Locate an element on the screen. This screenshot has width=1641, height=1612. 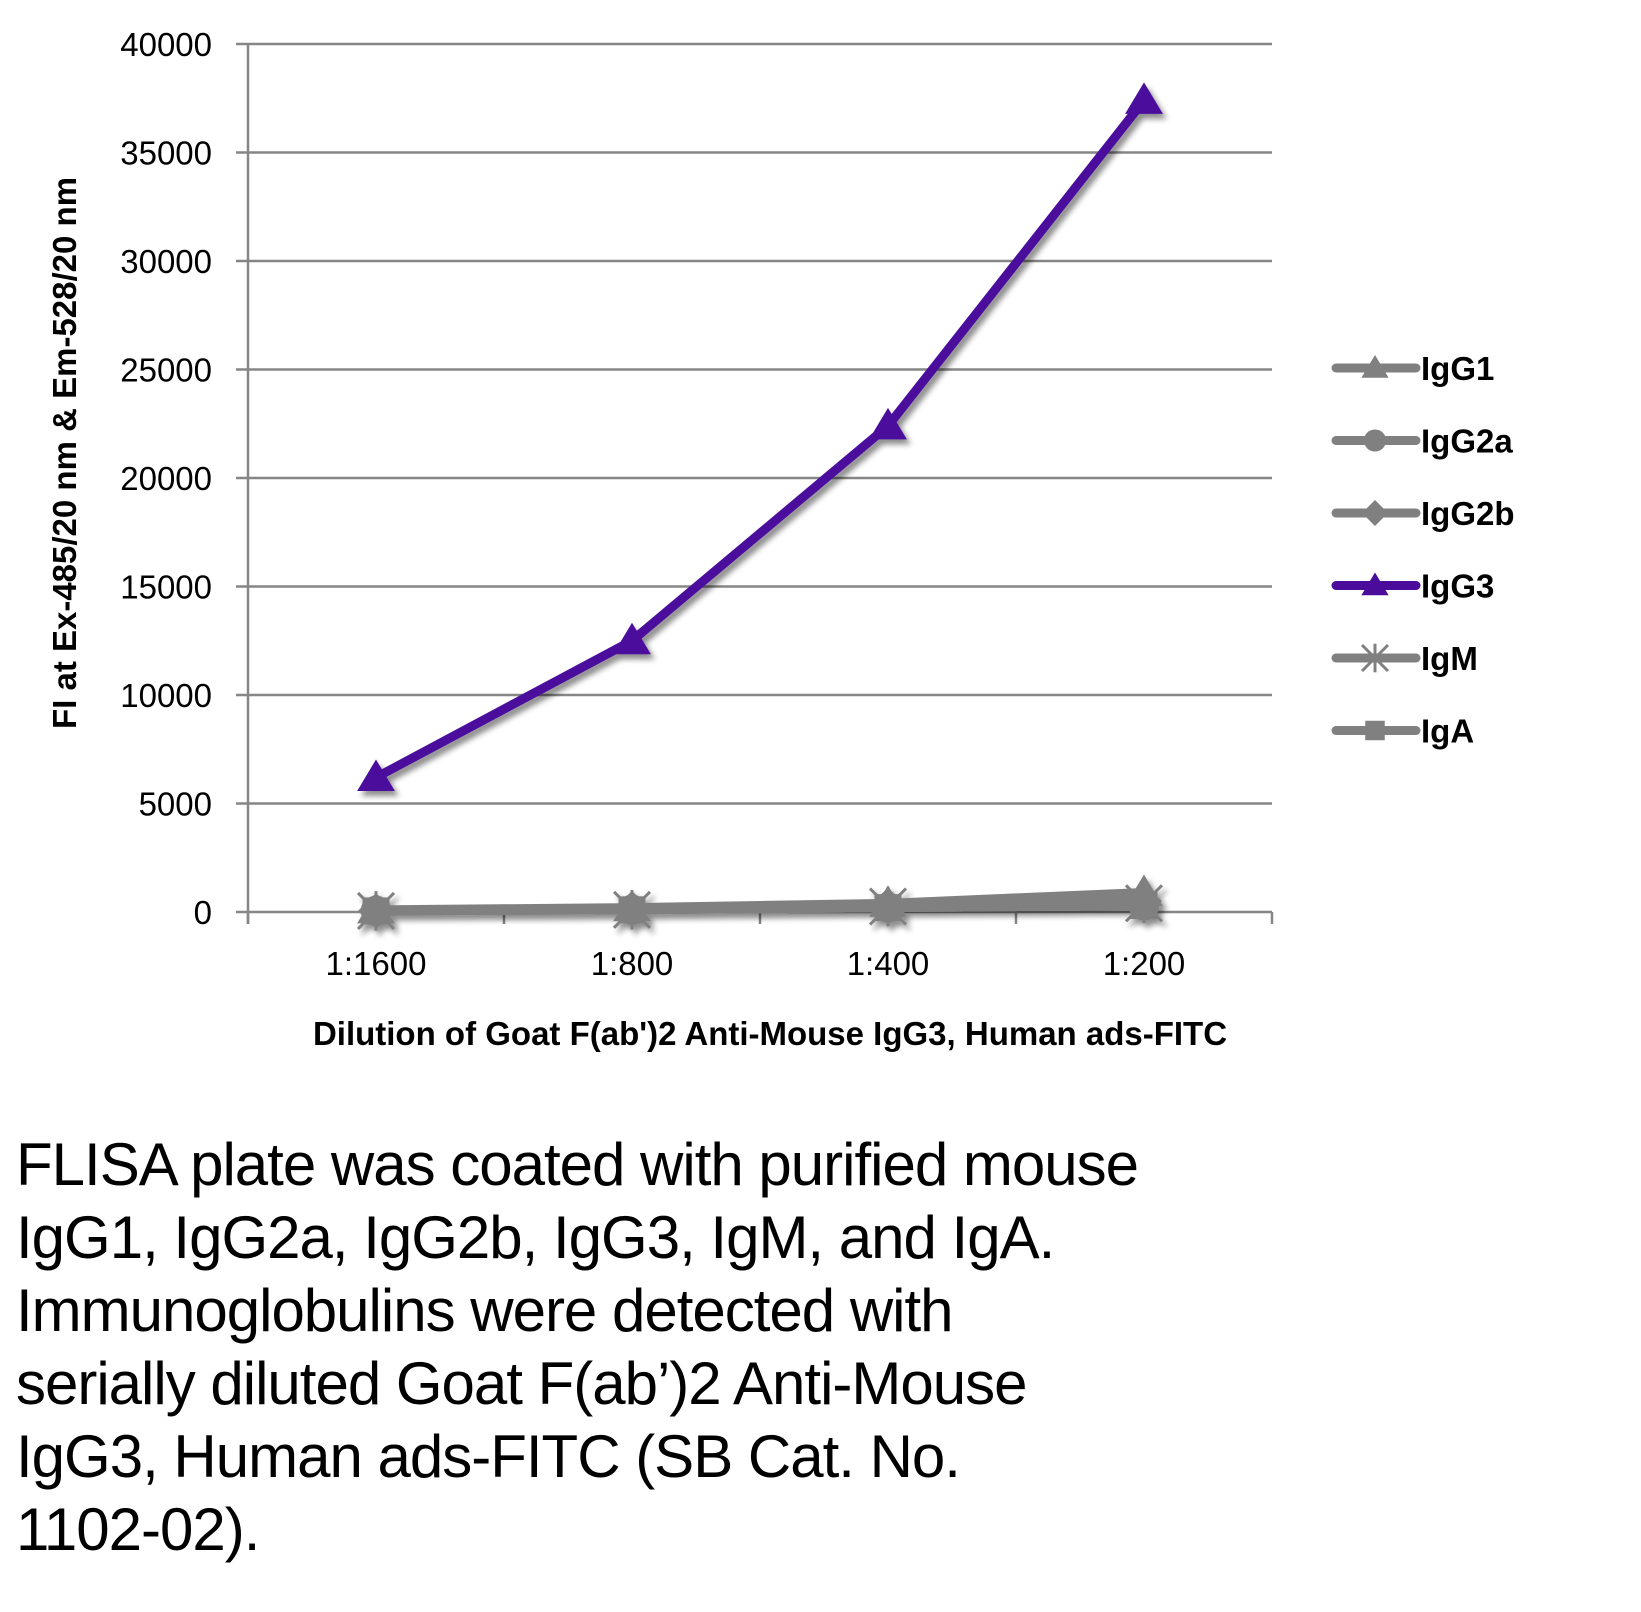
caption-line: 1102-02). is located at coordinates (138, 1529).